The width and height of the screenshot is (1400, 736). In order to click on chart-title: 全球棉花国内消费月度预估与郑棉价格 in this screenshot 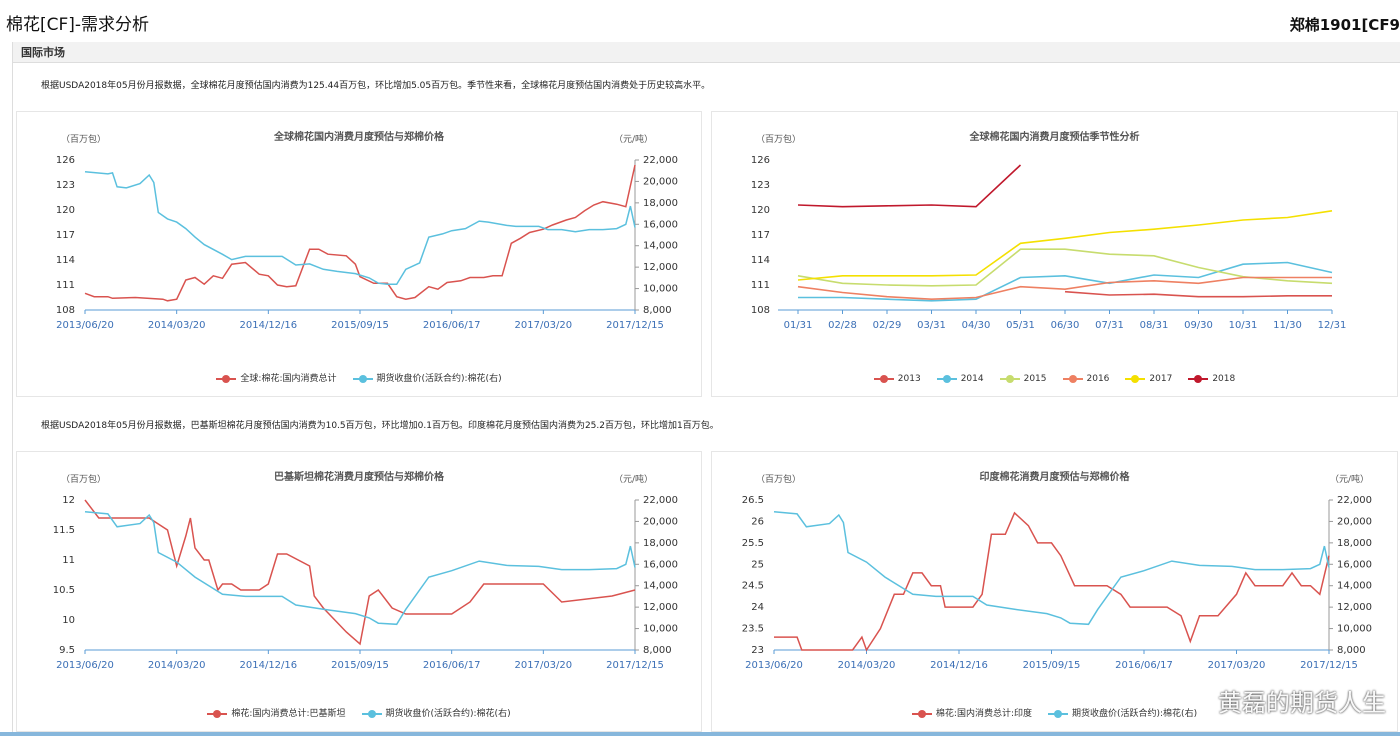, I will do `click(359, 137)`.